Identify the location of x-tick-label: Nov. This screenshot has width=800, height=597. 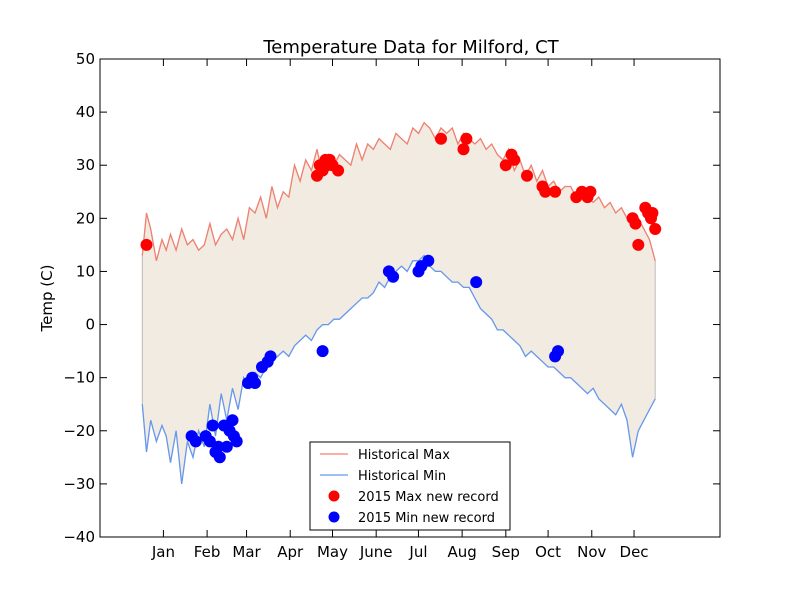
(591, 552).